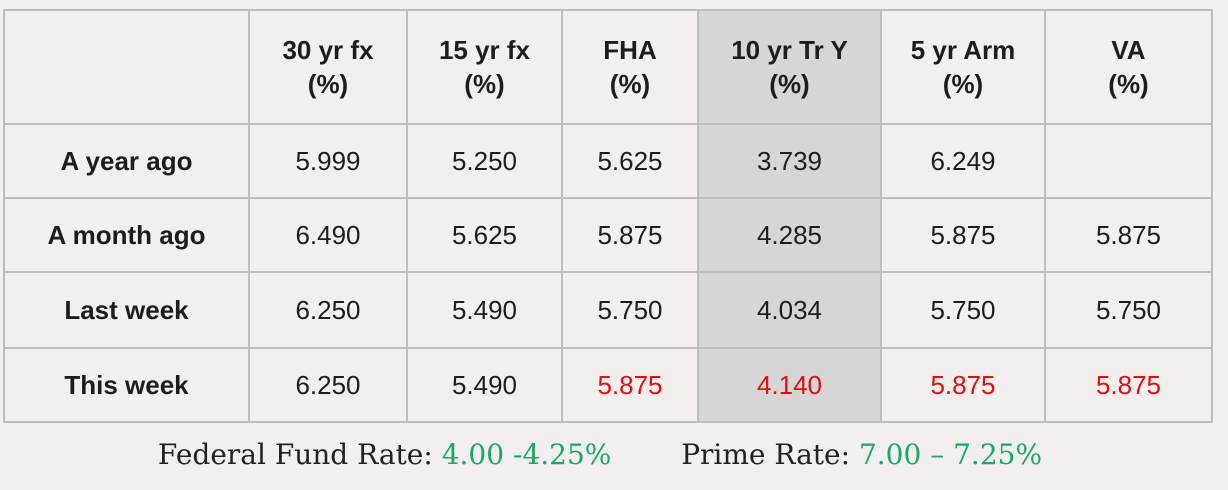 This screenshot has width=1228, height=490. I want to click on col-header-30yr-fixed: 30 yr fx (%), so click(328, 67).